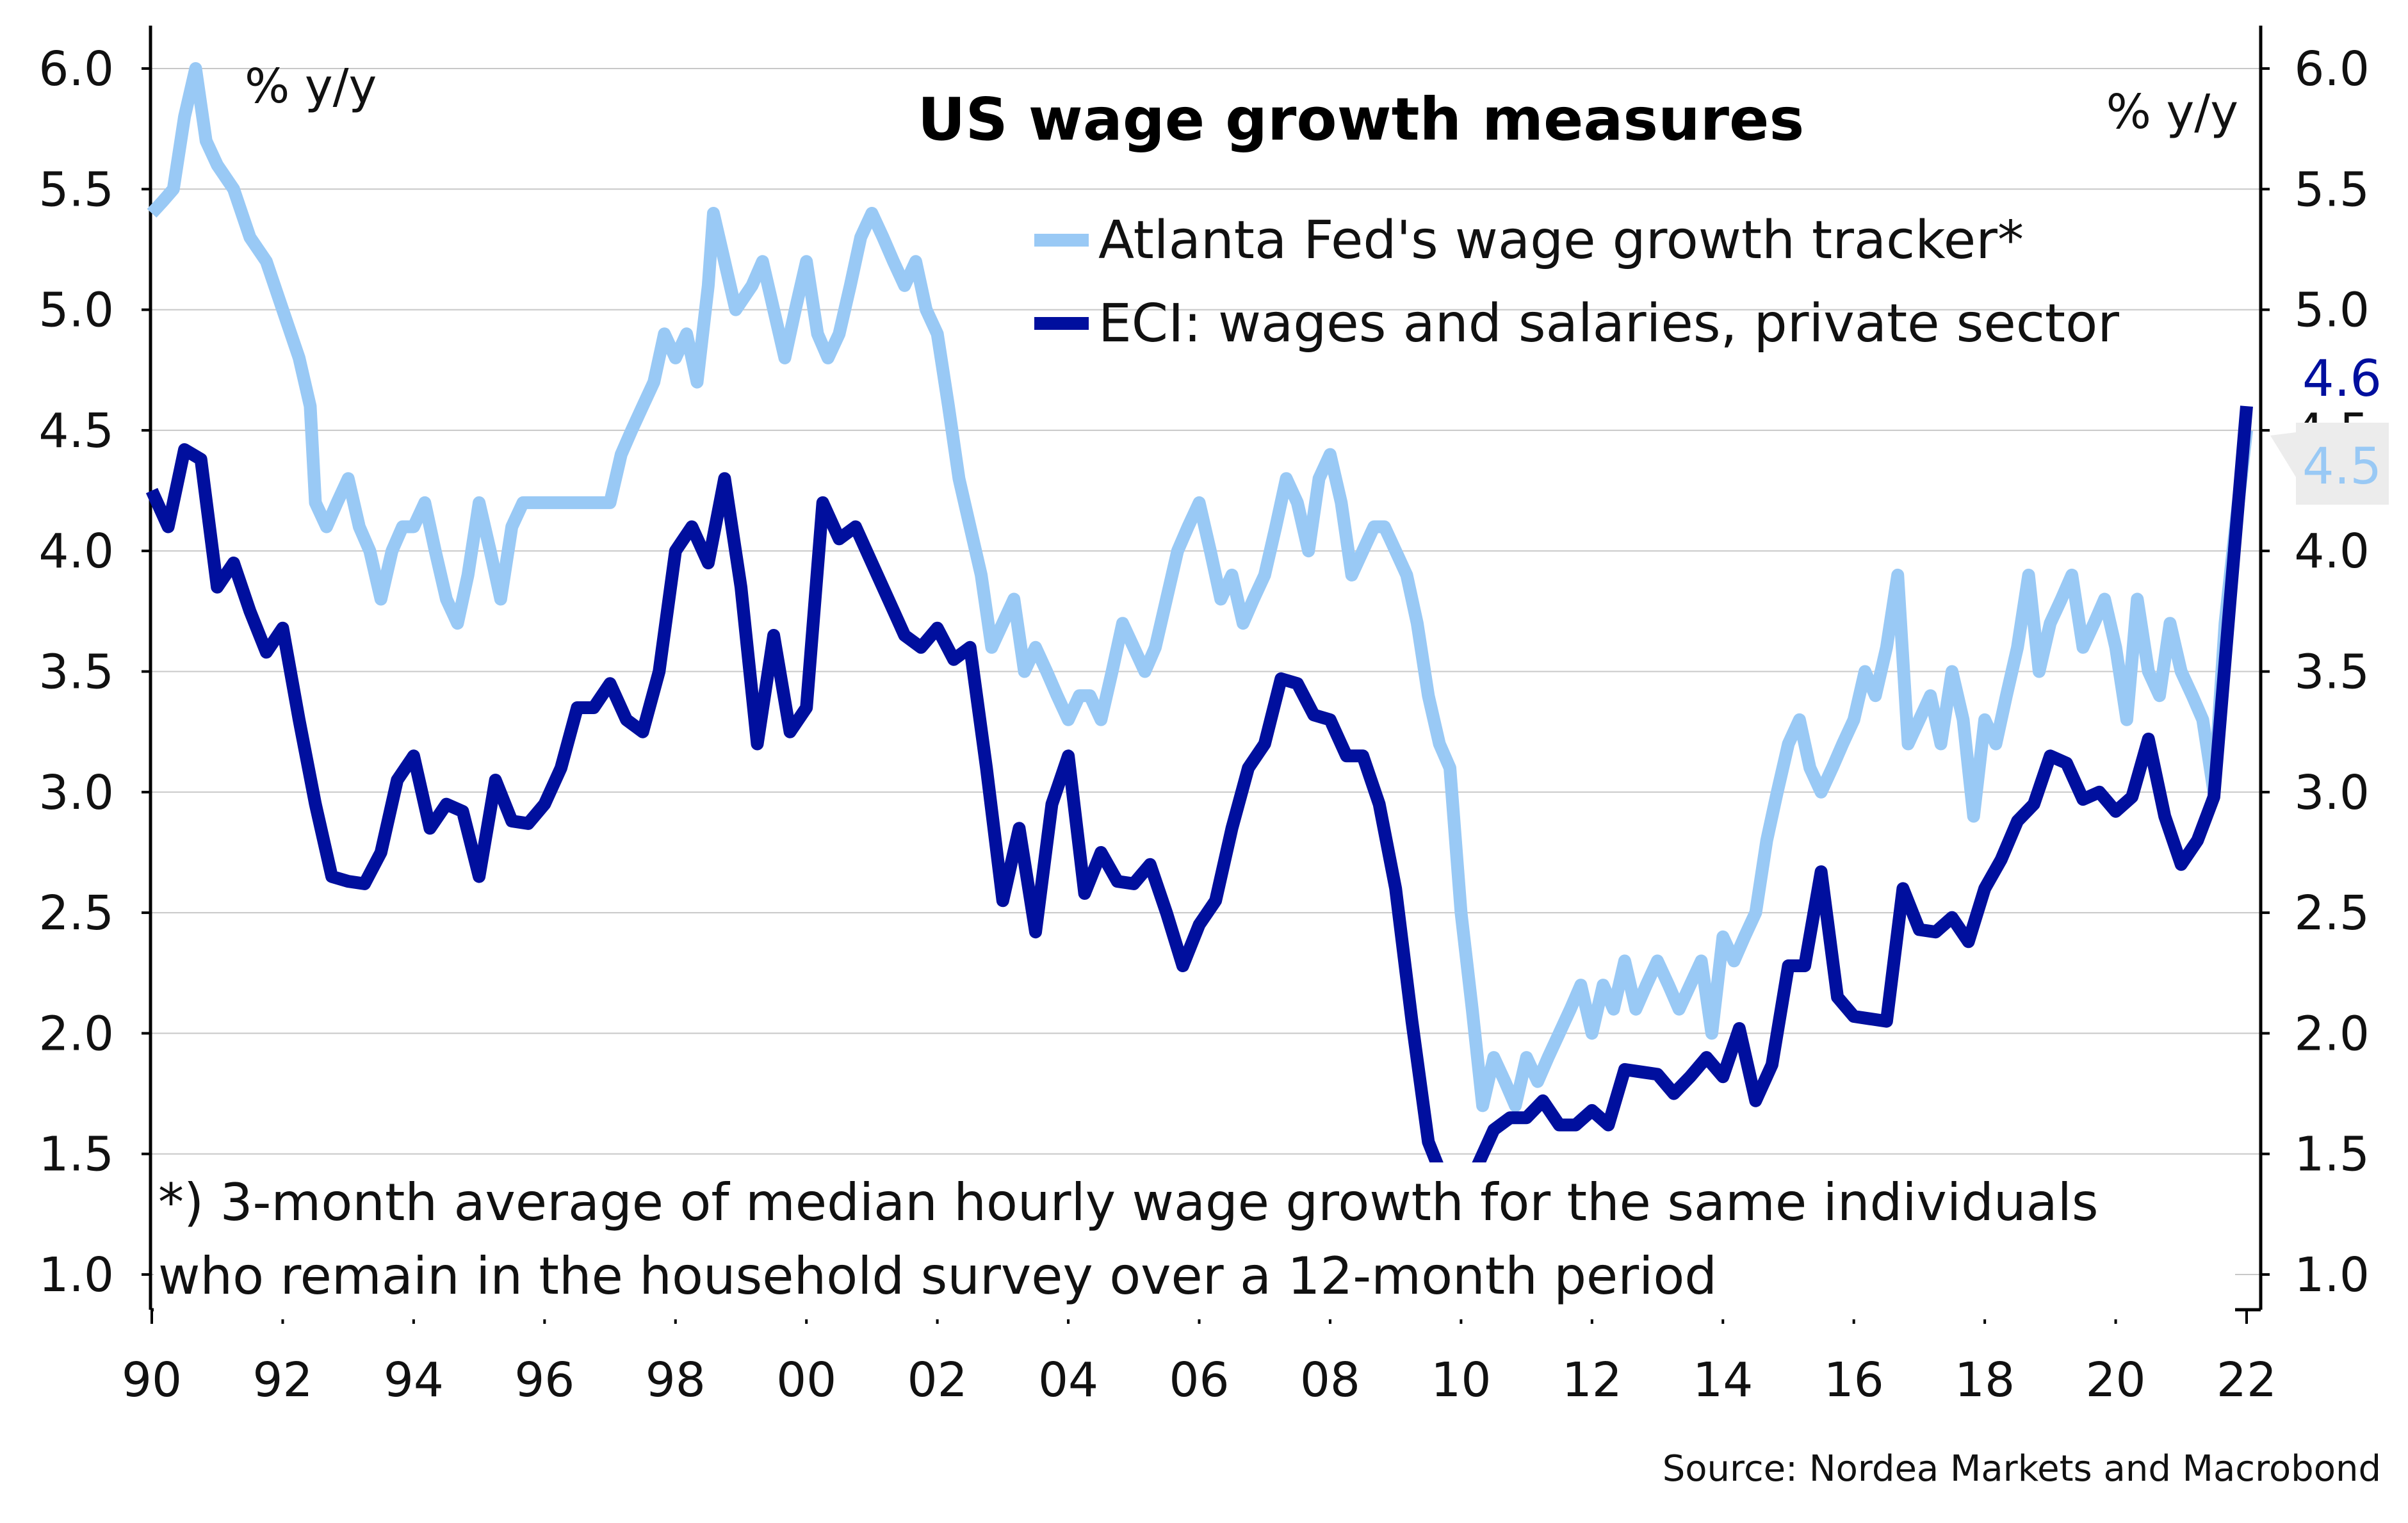 The width and height of the screenshot is (2408, 1523). I want to click on x-tick-label: 14, so click(1723, 1380).